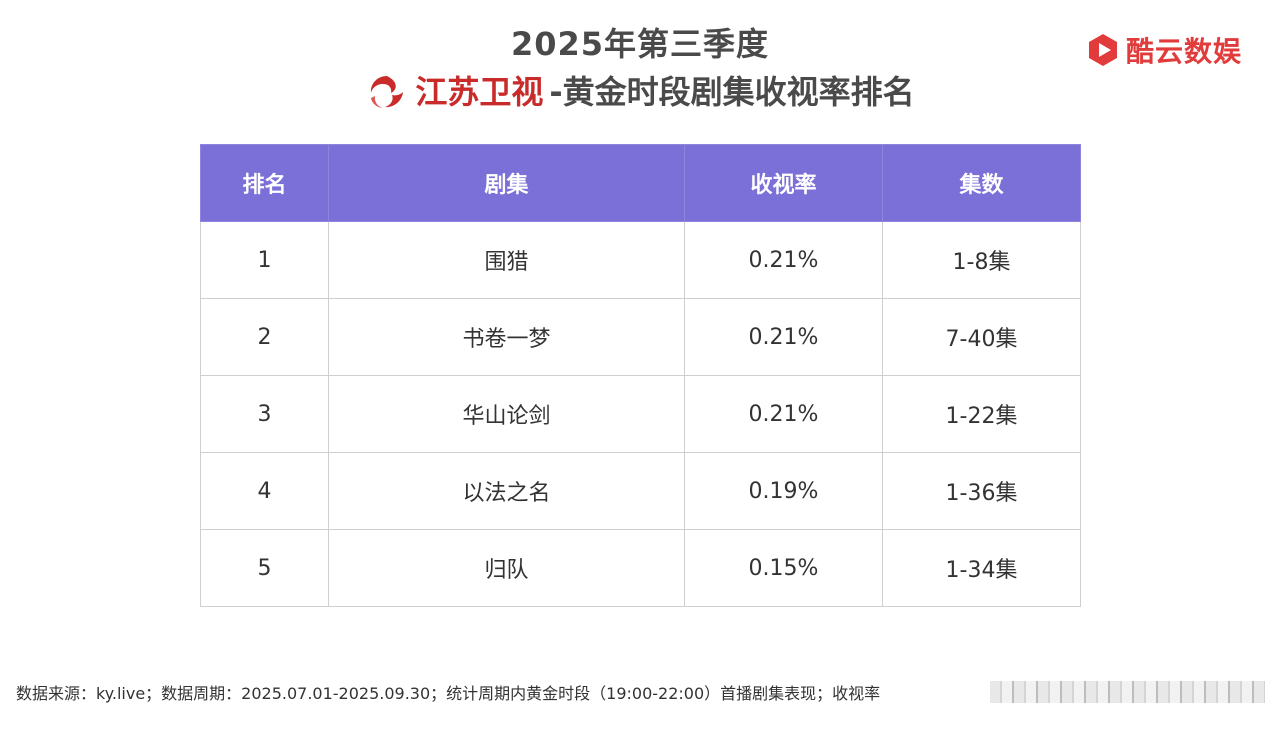 This screenshot has width=1280, height=730. What do you see at coordinates (506, 491) in the screenshot?
I see `drama-cell: 以法之名` at bounding box center [506, 491].